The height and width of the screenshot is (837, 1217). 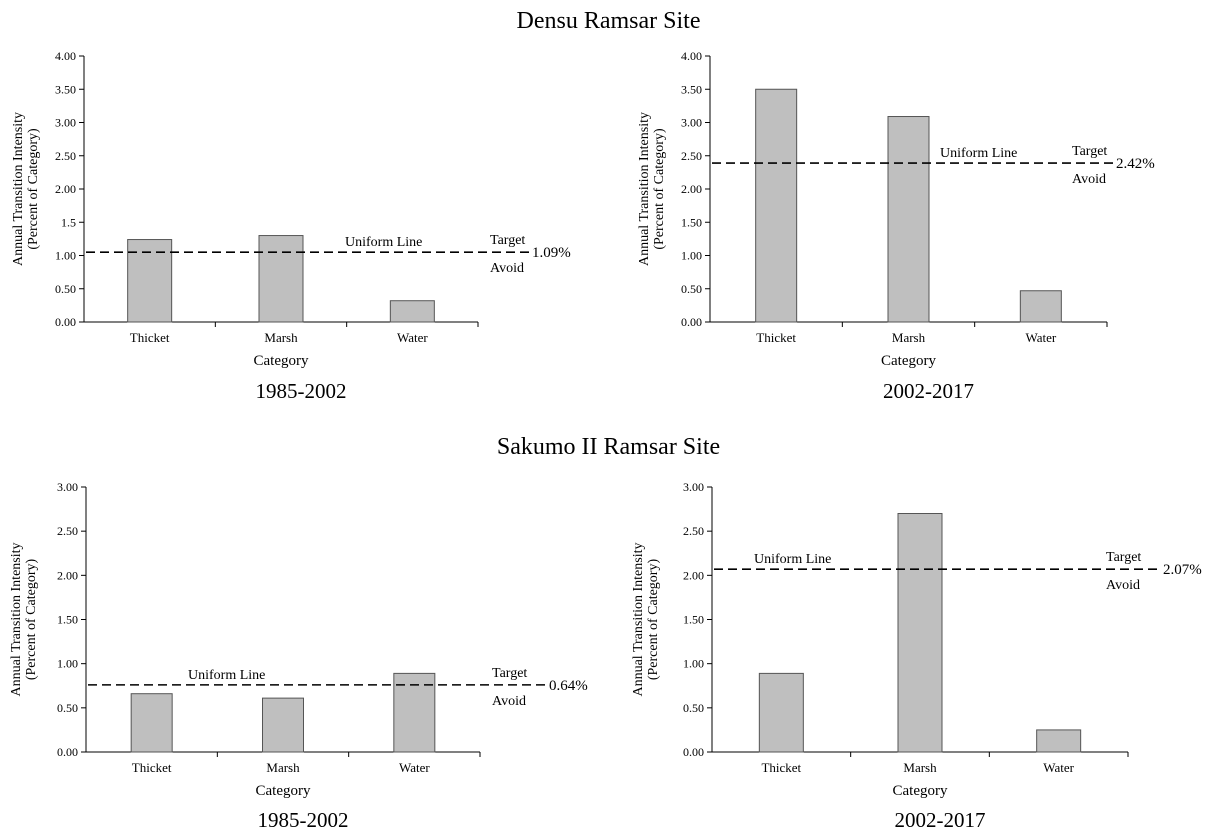 I want to click on site-title-densu: Densu Ramsar Site, so click(x=608, y=21).